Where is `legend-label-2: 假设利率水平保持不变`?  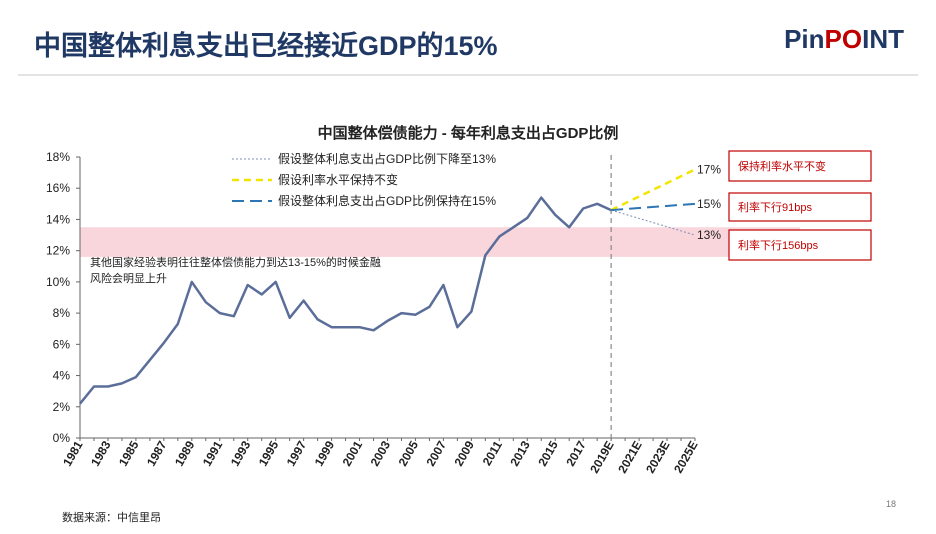 legend-label-2: 假设利率水平保持不变 is located at coordinates (338, 179).